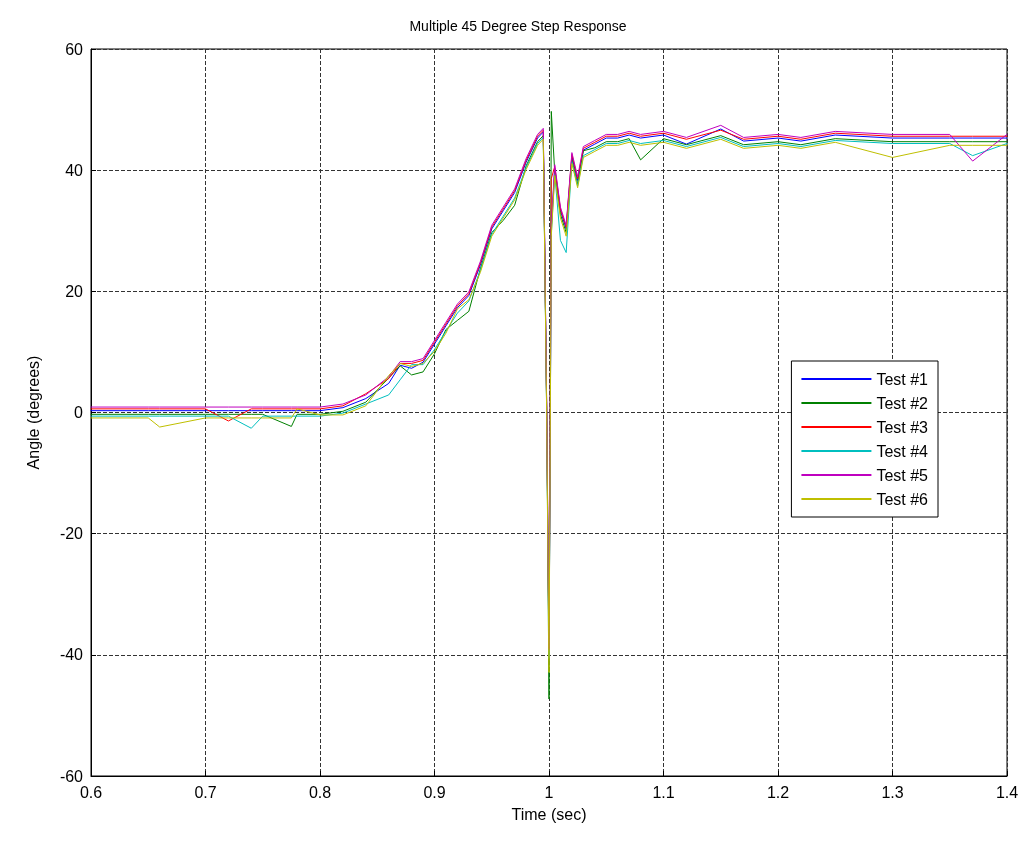  Describe the element at coordinates (902, 379) in the screenshot. I see `legend-label: Test #1` at that location.